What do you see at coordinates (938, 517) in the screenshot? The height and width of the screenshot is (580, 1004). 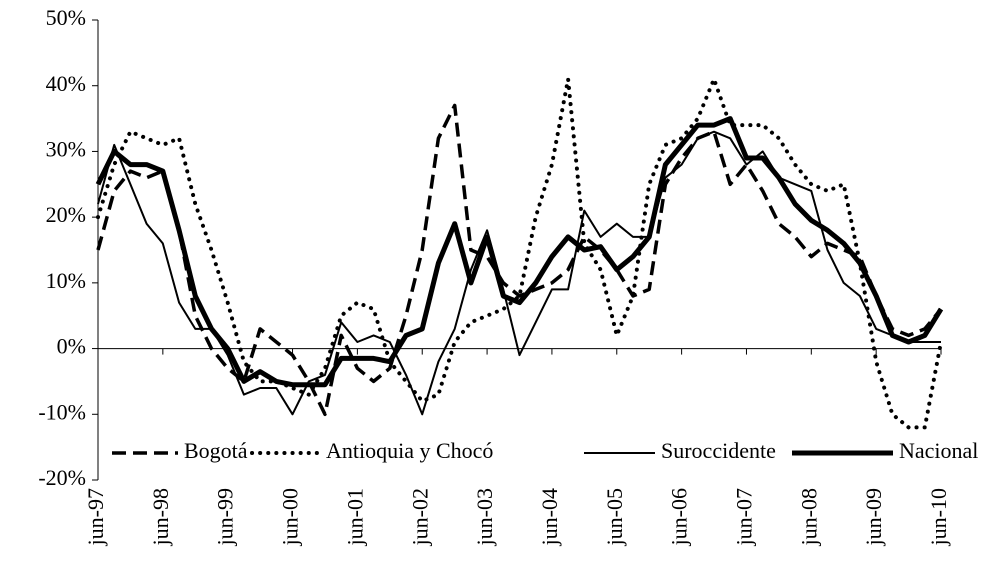 I see `x-tick-label: jun-10` at bounding box center [938, 517].